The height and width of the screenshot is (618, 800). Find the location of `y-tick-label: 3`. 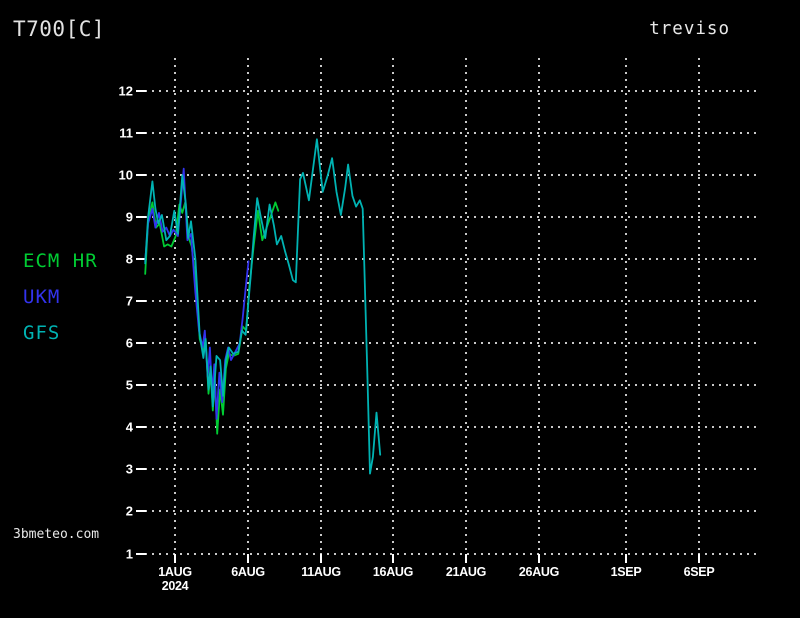

y-tick-label: 3 is located at coordinates (129, 469).